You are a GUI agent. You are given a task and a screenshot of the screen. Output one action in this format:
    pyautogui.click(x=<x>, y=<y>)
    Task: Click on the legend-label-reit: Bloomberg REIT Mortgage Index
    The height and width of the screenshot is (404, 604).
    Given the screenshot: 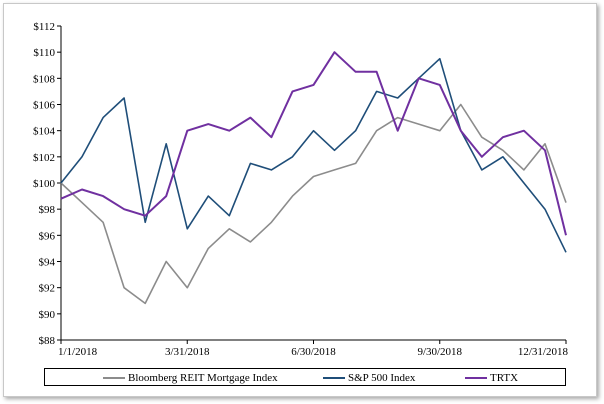 What is the action you would take?
    pyautogui.click(x=203, y=377)
    